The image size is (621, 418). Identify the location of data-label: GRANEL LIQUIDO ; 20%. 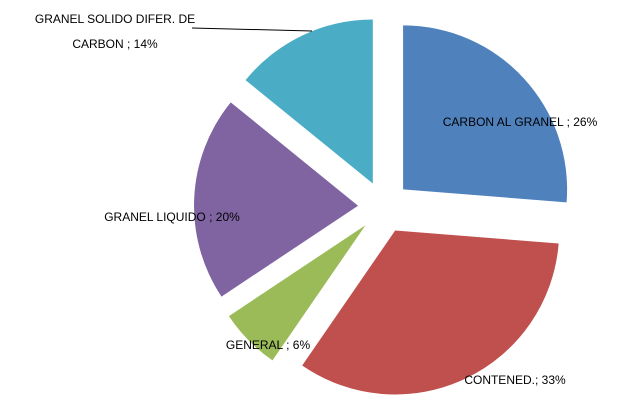
(172, 217).